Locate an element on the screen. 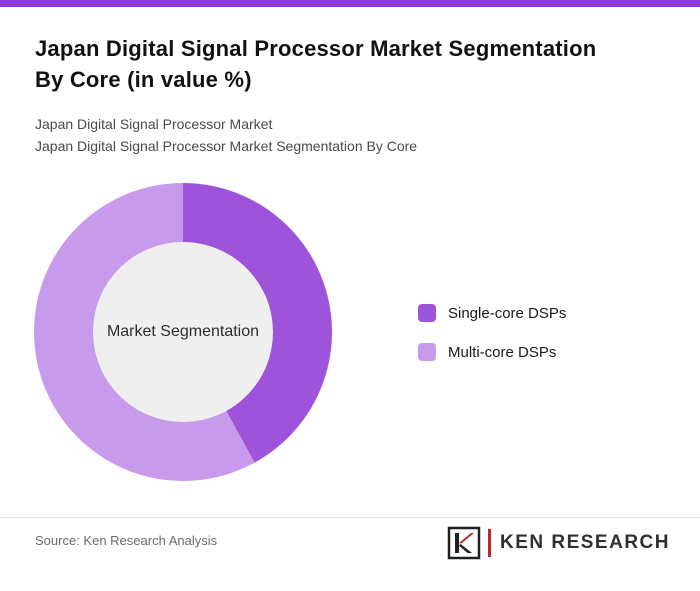 Image resolution: width=700 pixels, height=591 pixels. legend-item-multi-core: Multi-core DSPs is located at coordinates (492, 352).